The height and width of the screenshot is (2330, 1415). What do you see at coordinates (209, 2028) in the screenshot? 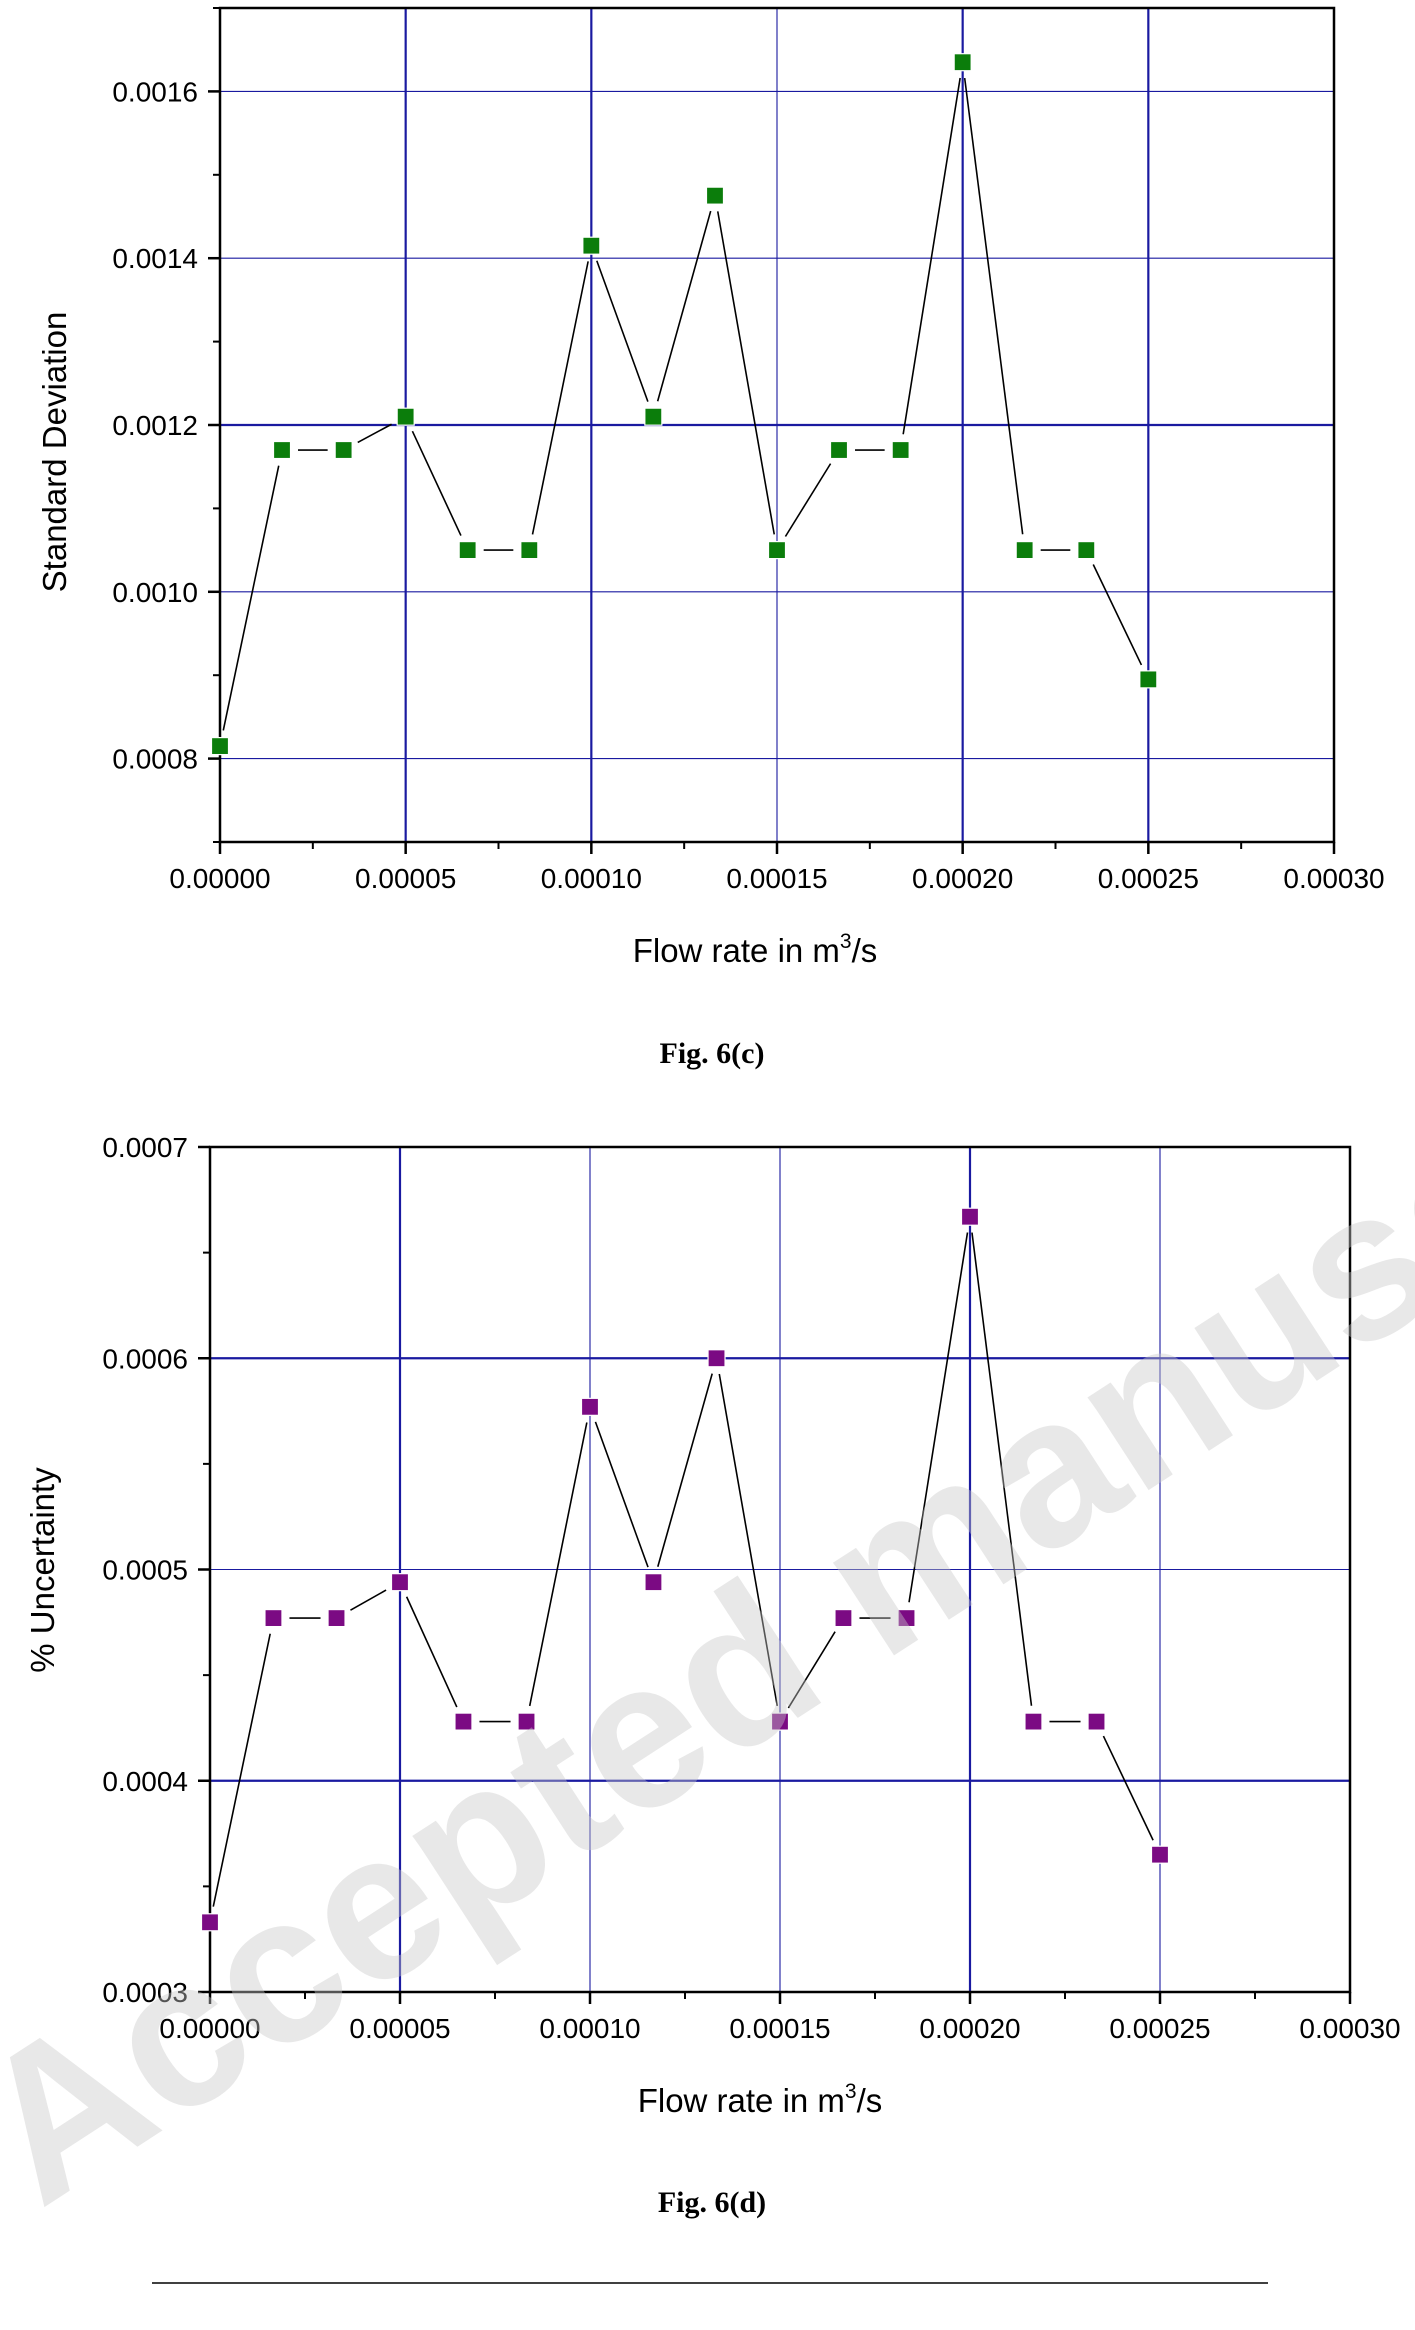
I see `chart-d-x-tick-label: 0.00000` at bounding box center [209, 2028].